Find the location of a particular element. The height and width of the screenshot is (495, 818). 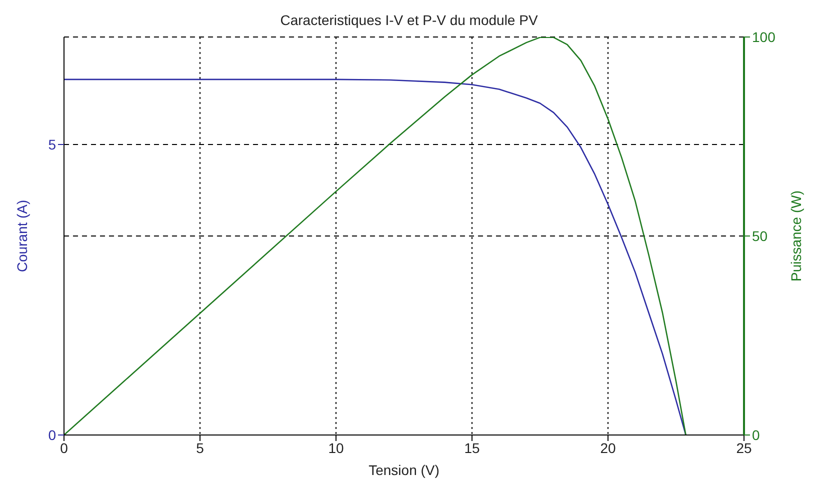

x-tick-label: 0 is located at coordinates (64, 448).